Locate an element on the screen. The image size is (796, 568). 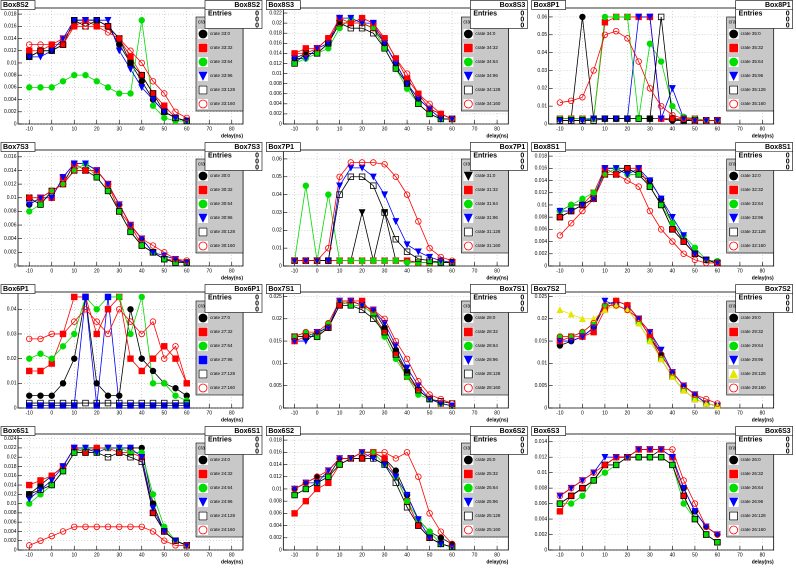
y-tick-label: 0.02 is located at coordinates (277, 319).